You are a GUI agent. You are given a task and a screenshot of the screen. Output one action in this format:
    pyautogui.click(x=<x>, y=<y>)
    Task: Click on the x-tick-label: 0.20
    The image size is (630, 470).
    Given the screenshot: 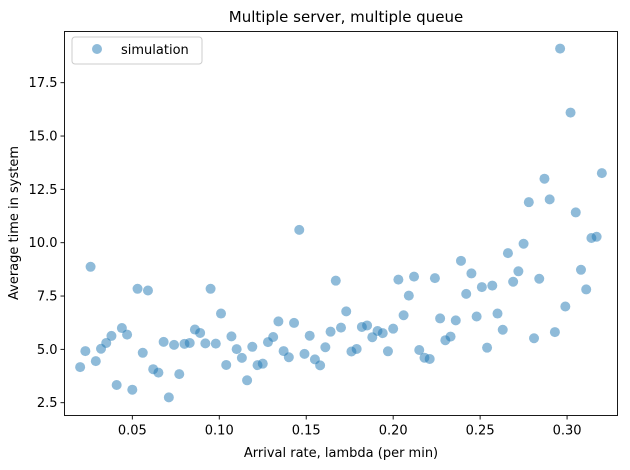 What is the action you would take?
    pyautogui.click(x=393, y=431)
    